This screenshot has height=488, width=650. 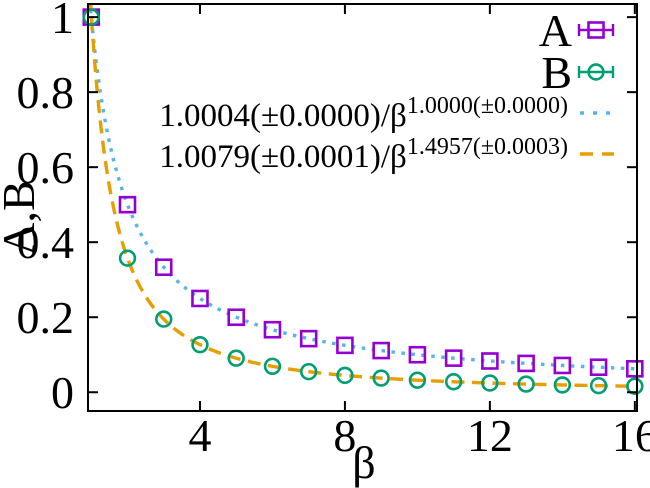 I want to click on y-tick-label: 0.2, so click(x=46, y=317).